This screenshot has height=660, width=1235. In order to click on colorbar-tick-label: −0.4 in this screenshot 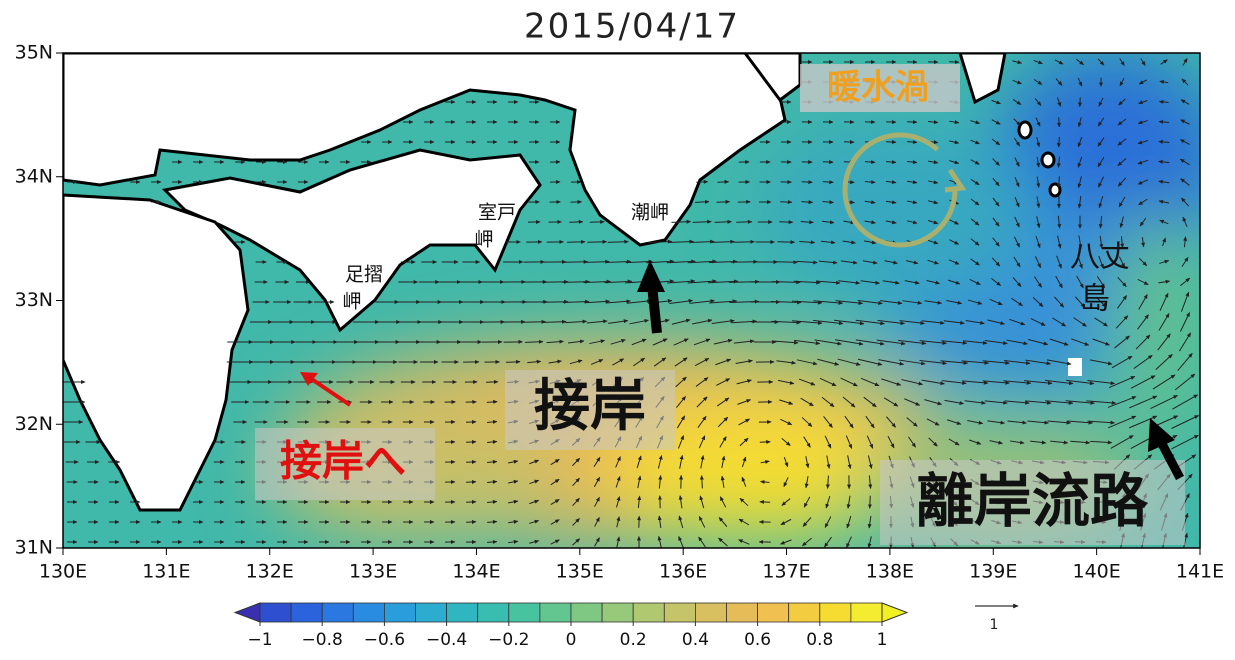, I will do `click(446, 640)`.